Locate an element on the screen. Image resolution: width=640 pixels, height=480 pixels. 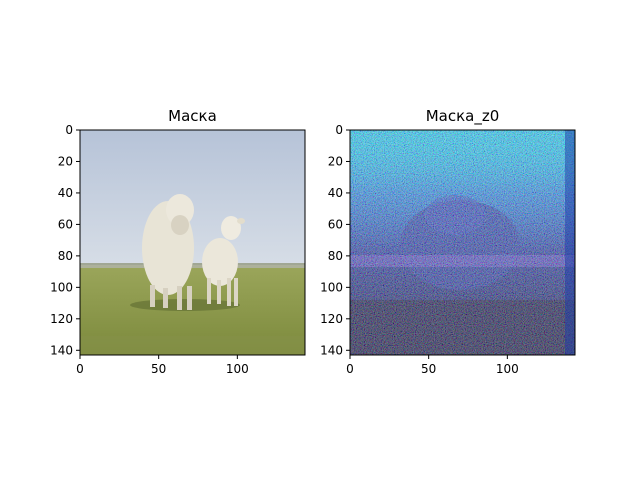
right-y-ticks: 0 20 40 60 80 100 120 140 is located at coordinates (335, 240).